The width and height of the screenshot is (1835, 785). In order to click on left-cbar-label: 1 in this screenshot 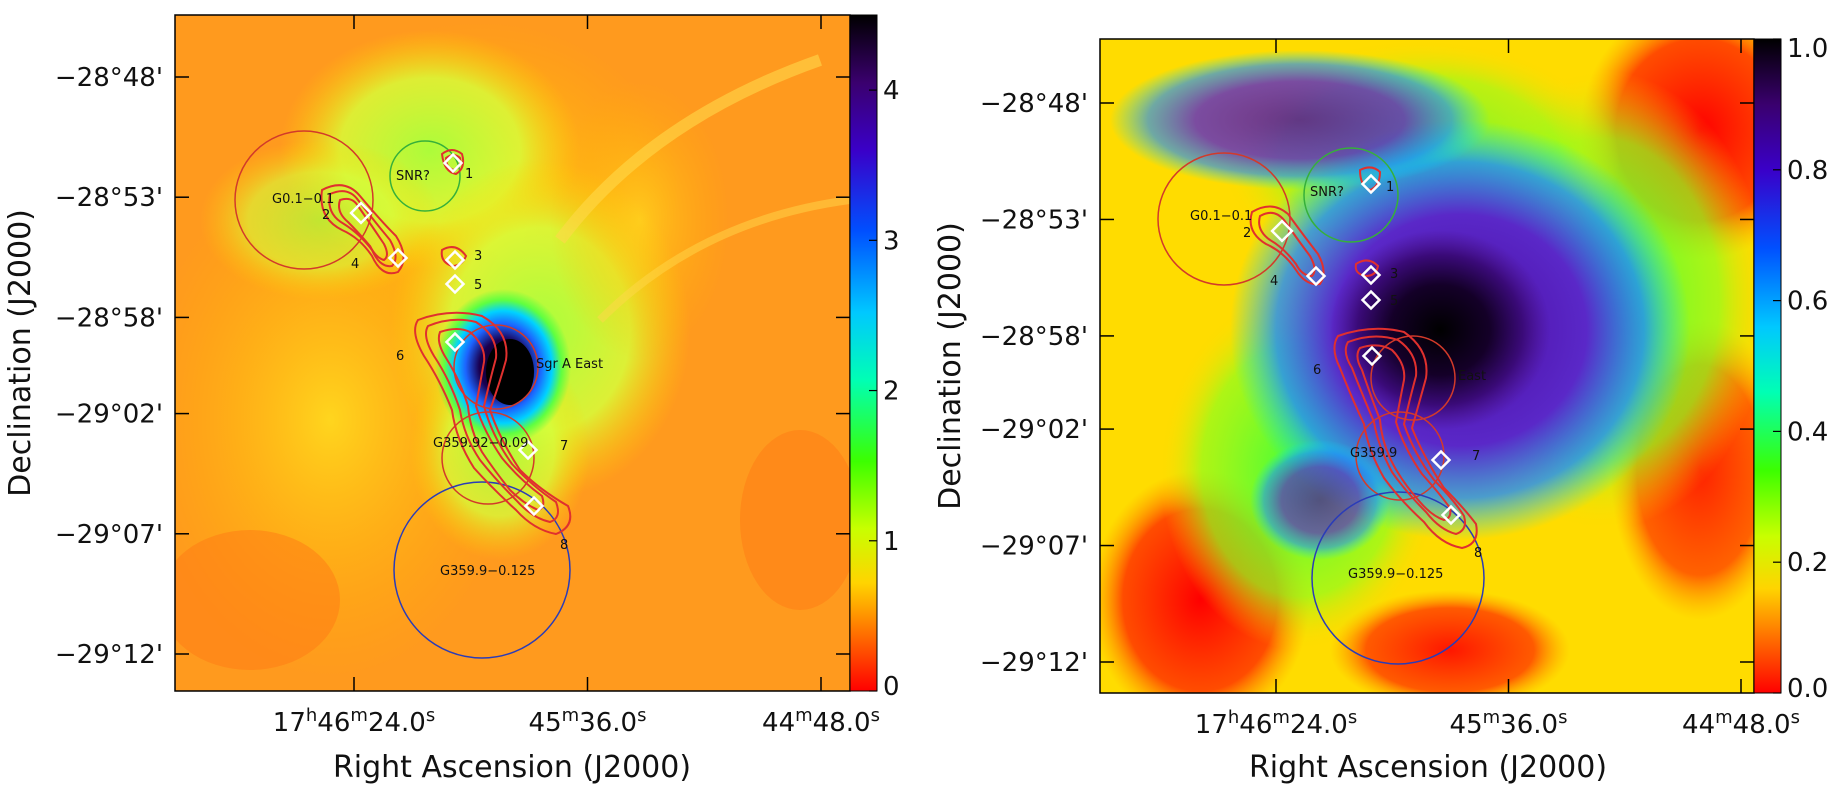, I will do `click(891, 542)`.